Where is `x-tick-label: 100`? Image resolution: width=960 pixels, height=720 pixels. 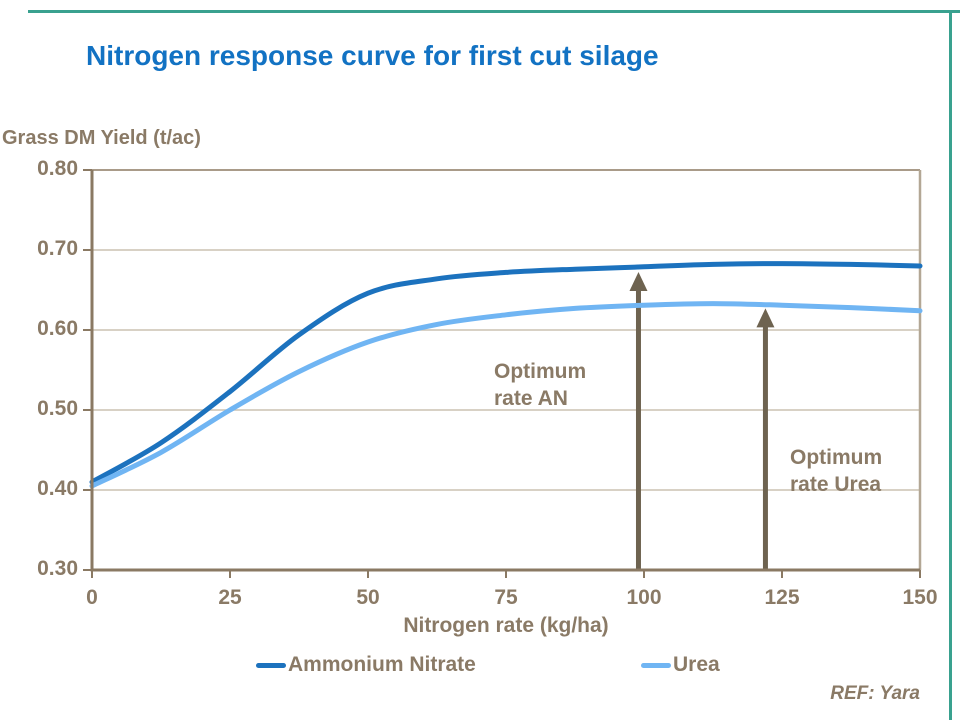
x-tick-label: 100 is located at coordinates (644, 597).